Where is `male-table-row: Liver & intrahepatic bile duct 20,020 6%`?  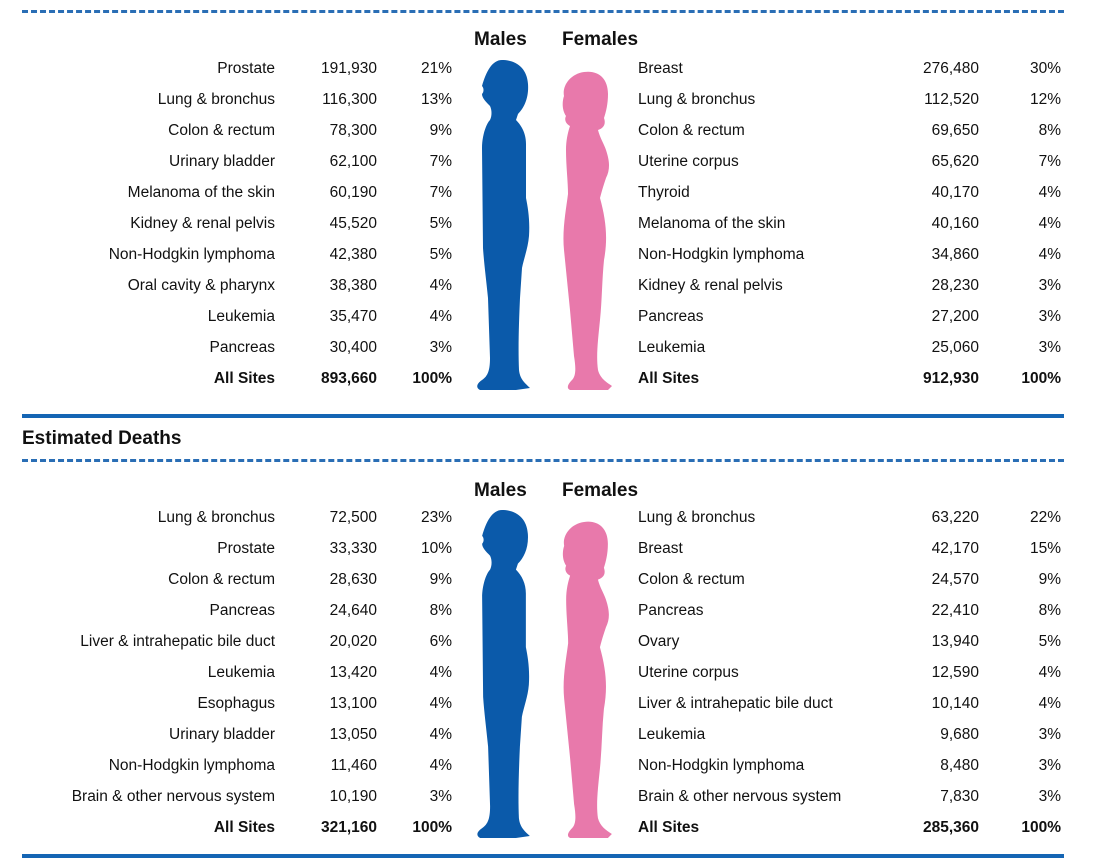
male-table-row: Liver & intrahepatic bile duct 20,020 6% is located at coordinates (548, 642).